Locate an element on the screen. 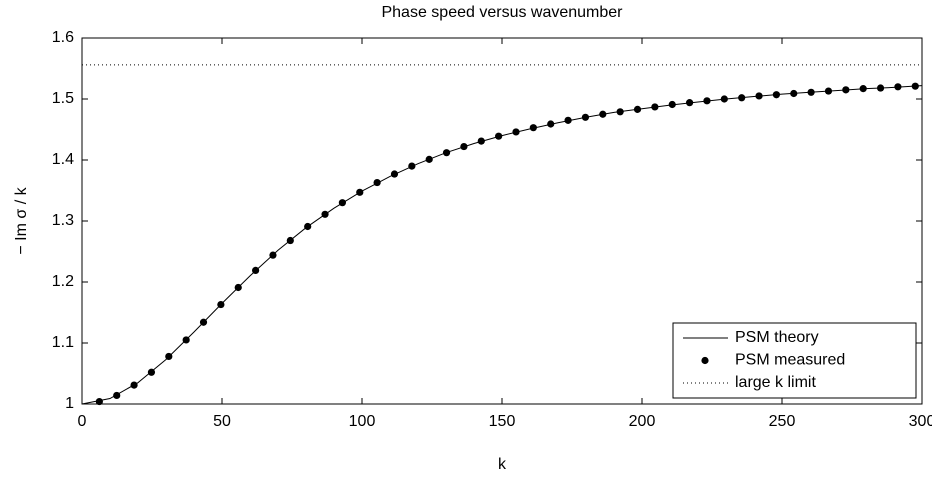 Image resolution: width=932 pixels, height=477 pixels. x-tick-label: 300 is located at coordinates (920, 421).